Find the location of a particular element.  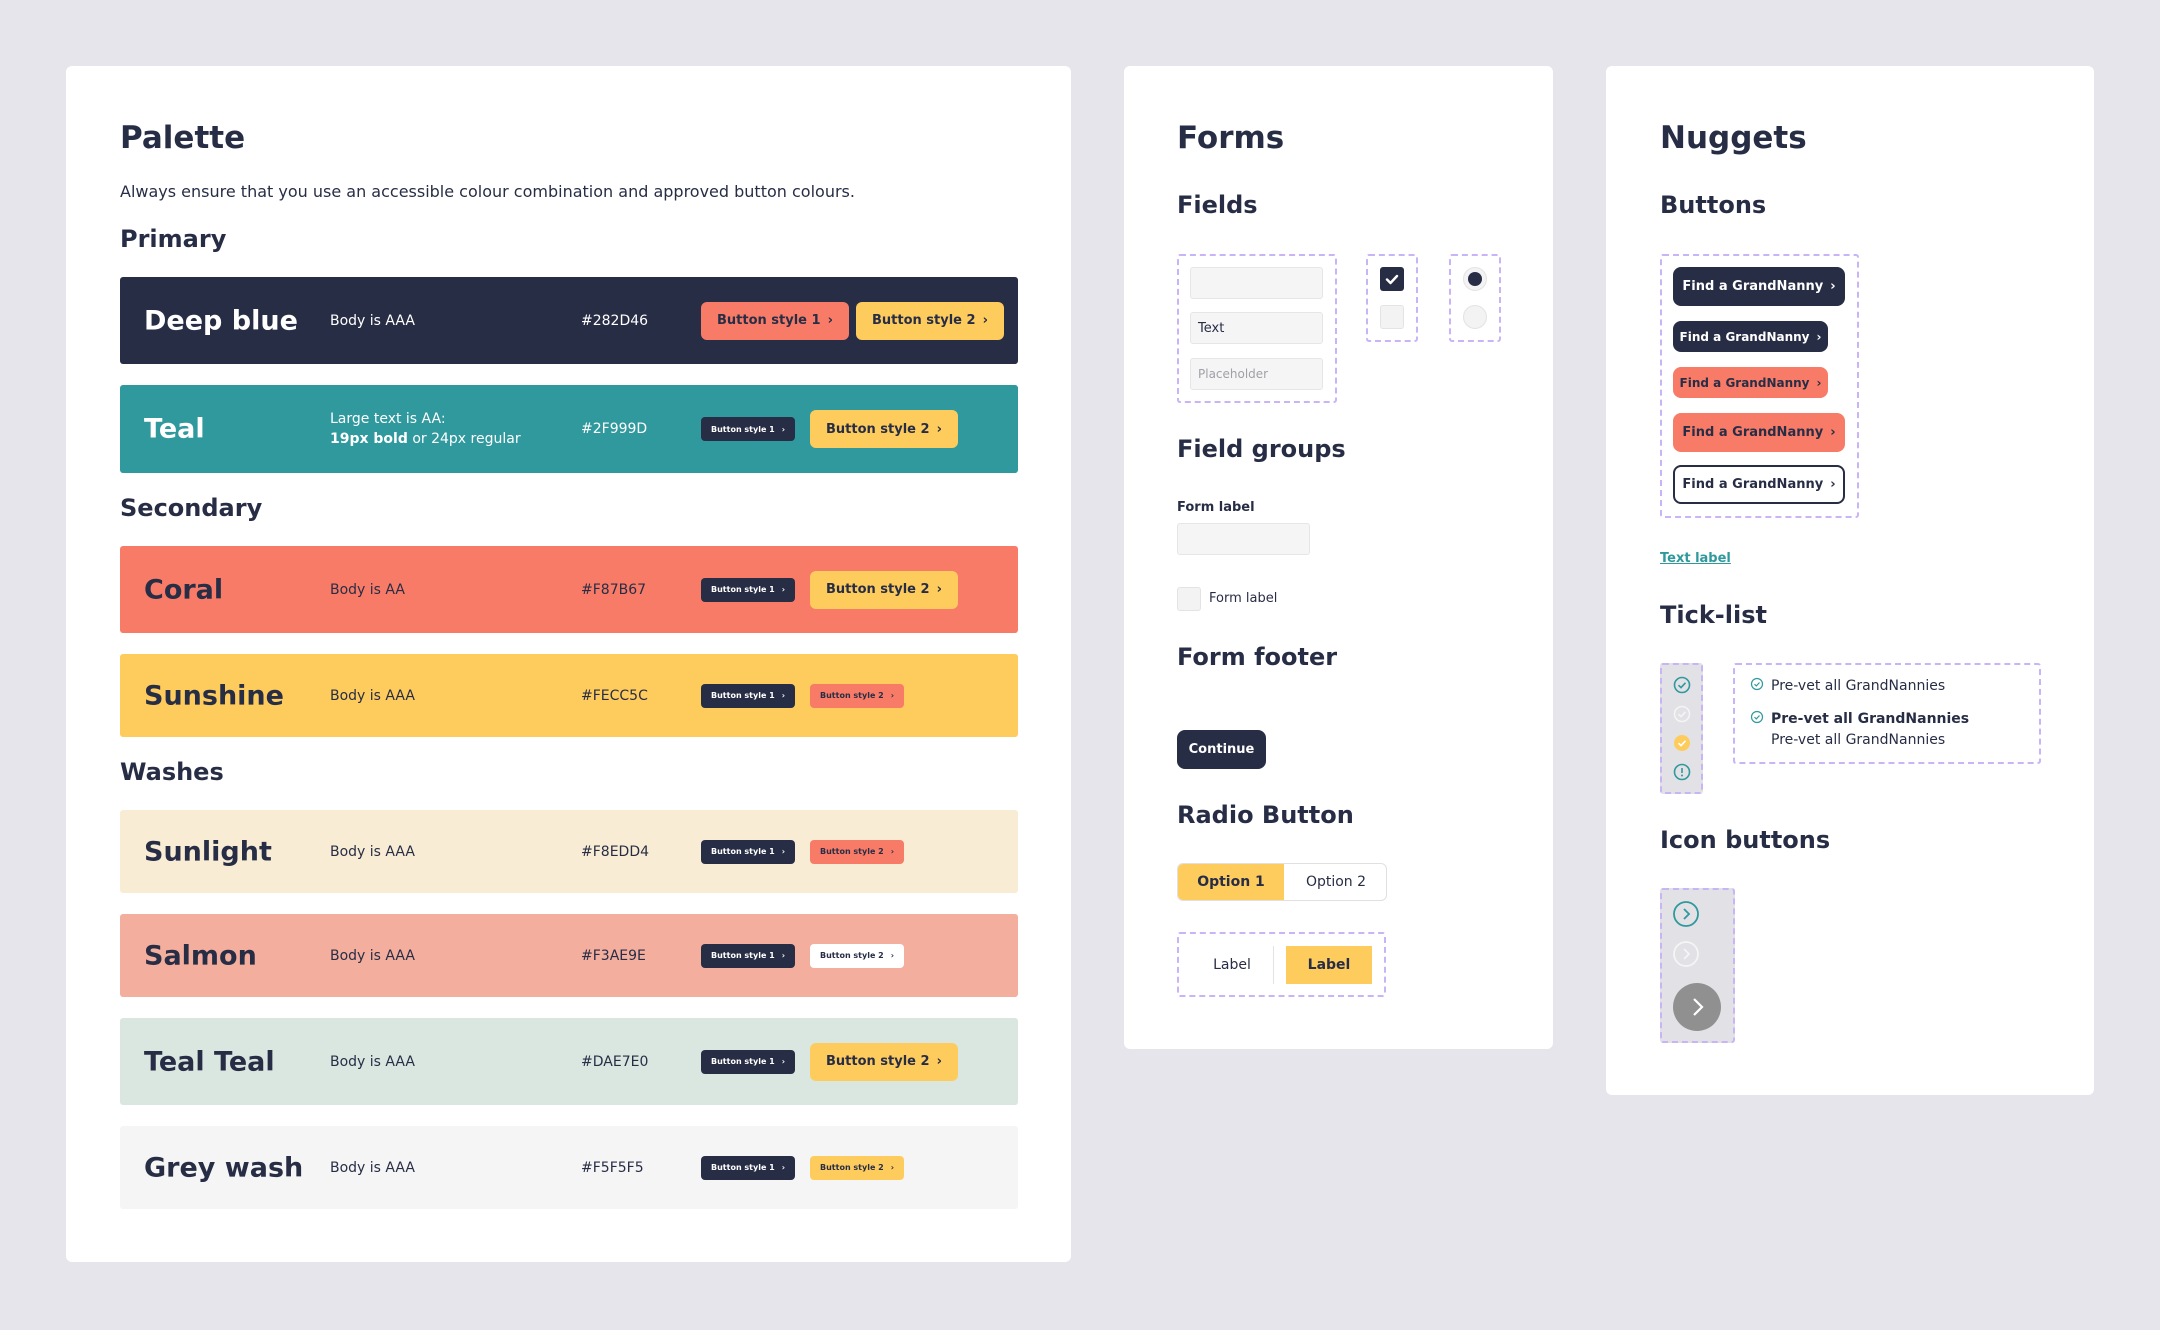

segmented-control: Option 1 Option 2 is located at coordinates (1282, 882).